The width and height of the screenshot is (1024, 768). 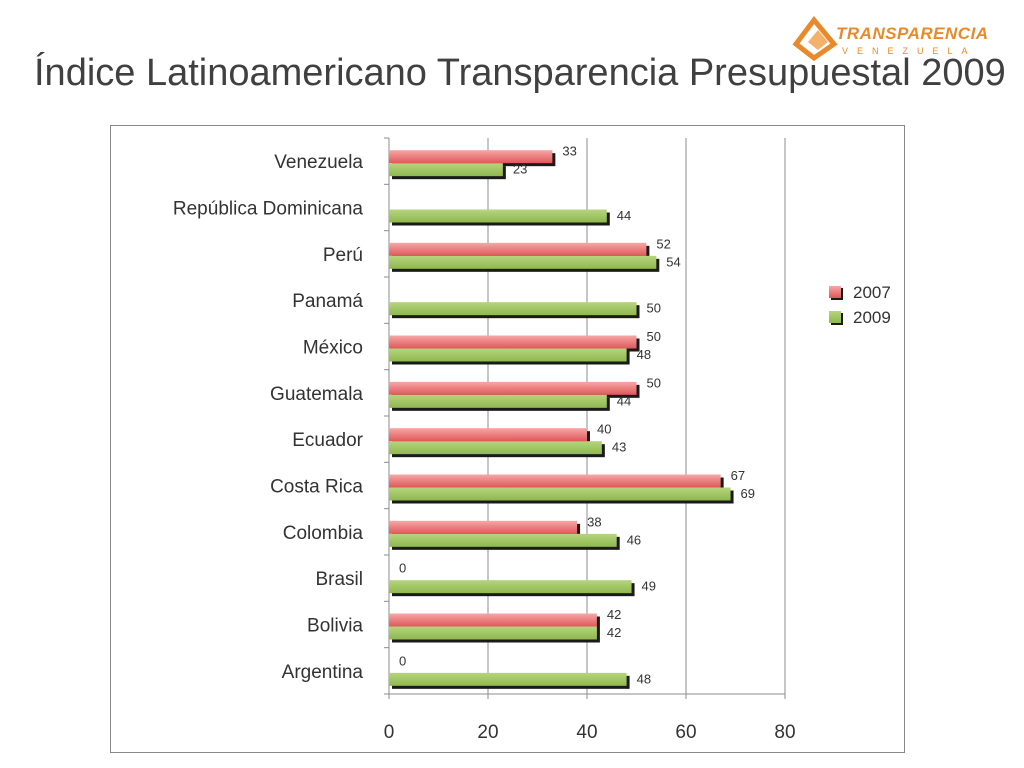 What do you see at coordinates (323, 672) in the screenshot?
I see `category-label: Argentina` at bounding box center [323, 672].